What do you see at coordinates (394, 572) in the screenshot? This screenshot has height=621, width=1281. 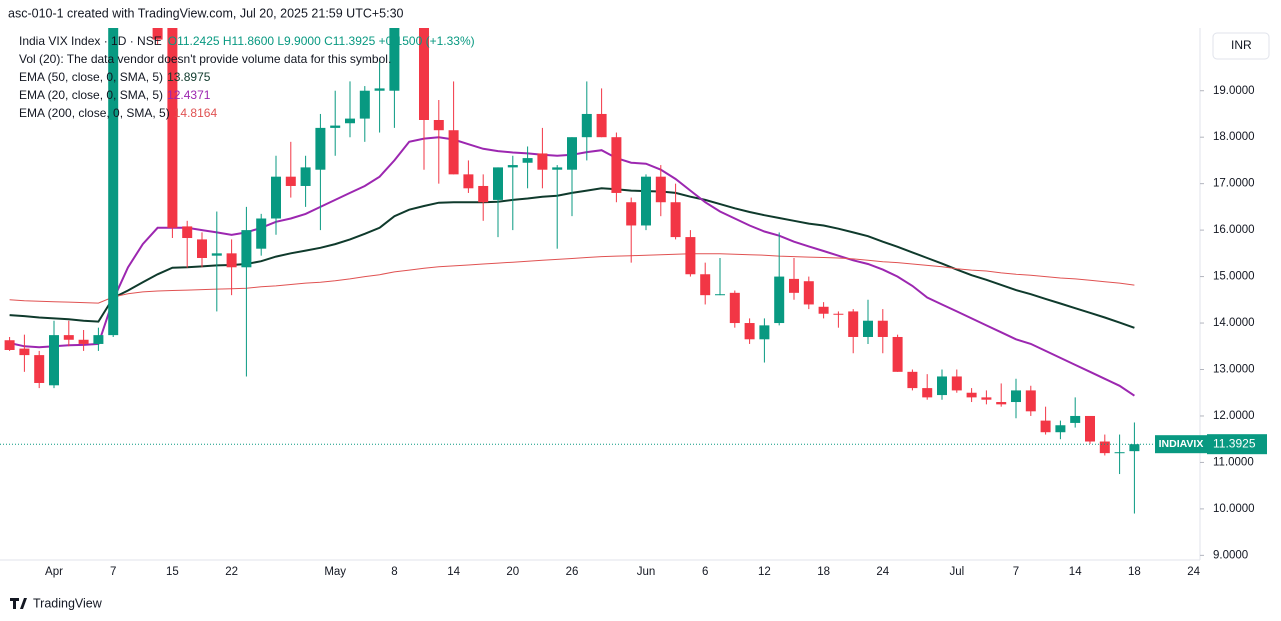 I see `x-tick-label: 8` at bounding box center [394, 572].